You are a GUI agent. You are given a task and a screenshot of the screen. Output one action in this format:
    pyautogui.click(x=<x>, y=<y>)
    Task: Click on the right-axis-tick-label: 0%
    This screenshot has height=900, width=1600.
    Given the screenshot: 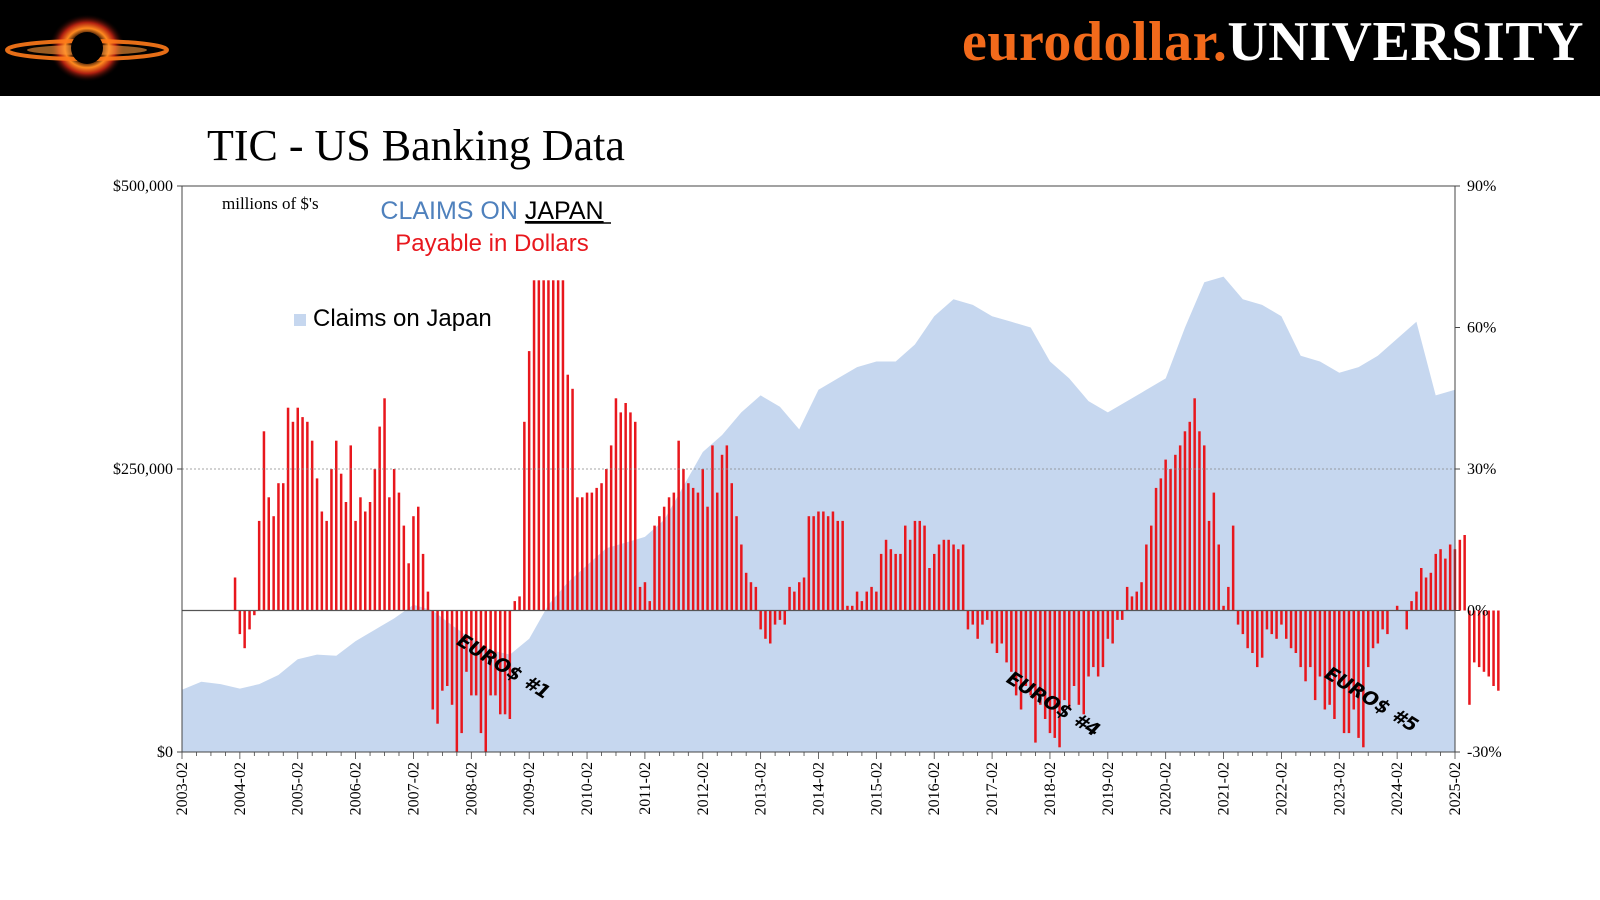 What is the action you would take?
    pyautogui.click(x=1477, y=611)
    